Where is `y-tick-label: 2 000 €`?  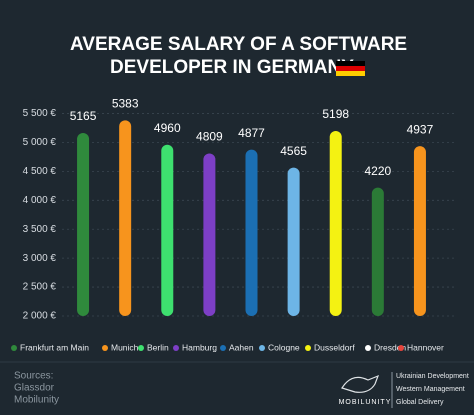
y-tick-label: 2 000 € is located at coordinates (40, 316).